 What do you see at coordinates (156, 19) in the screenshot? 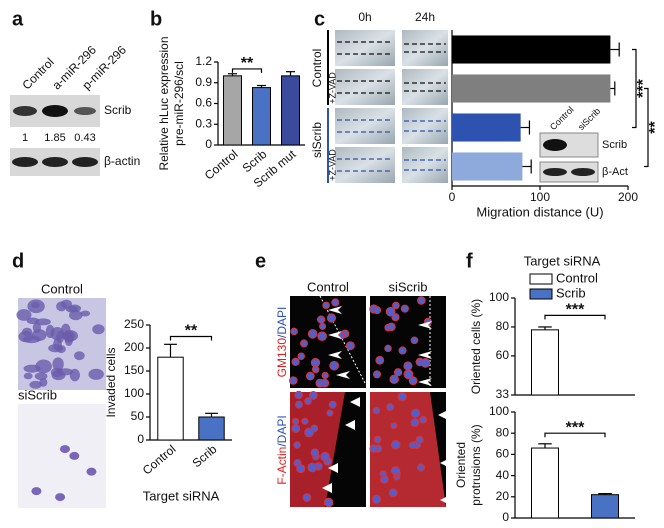
I see `panel-letter: b` at bounding box center [156, 19].